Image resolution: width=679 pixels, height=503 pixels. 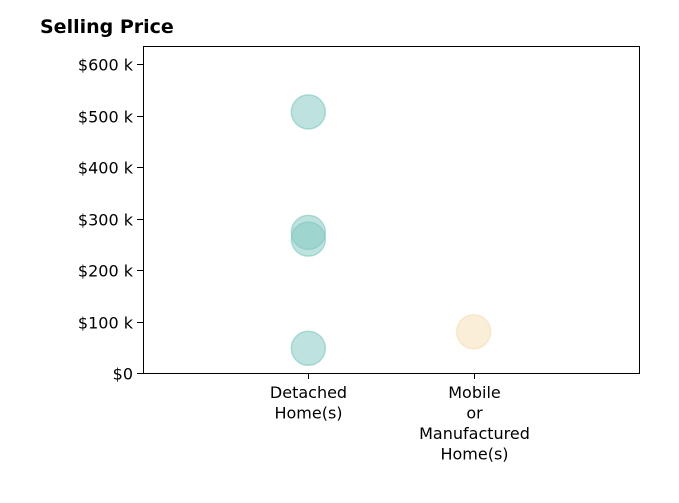 What do you see at coordinates (106, 168) in the screenshot?
I see `y-tick-label: $400 k` at bounding box center [106, 168].